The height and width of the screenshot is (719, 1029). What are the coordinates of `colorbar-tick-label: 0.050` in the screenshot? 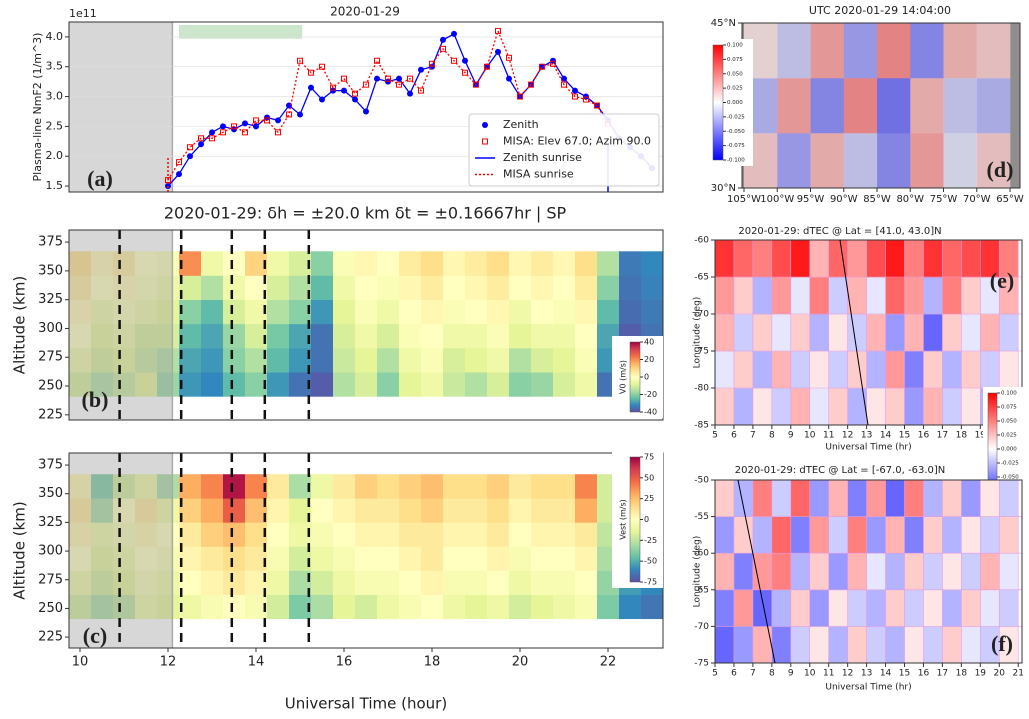 It's located at (1009, 422).